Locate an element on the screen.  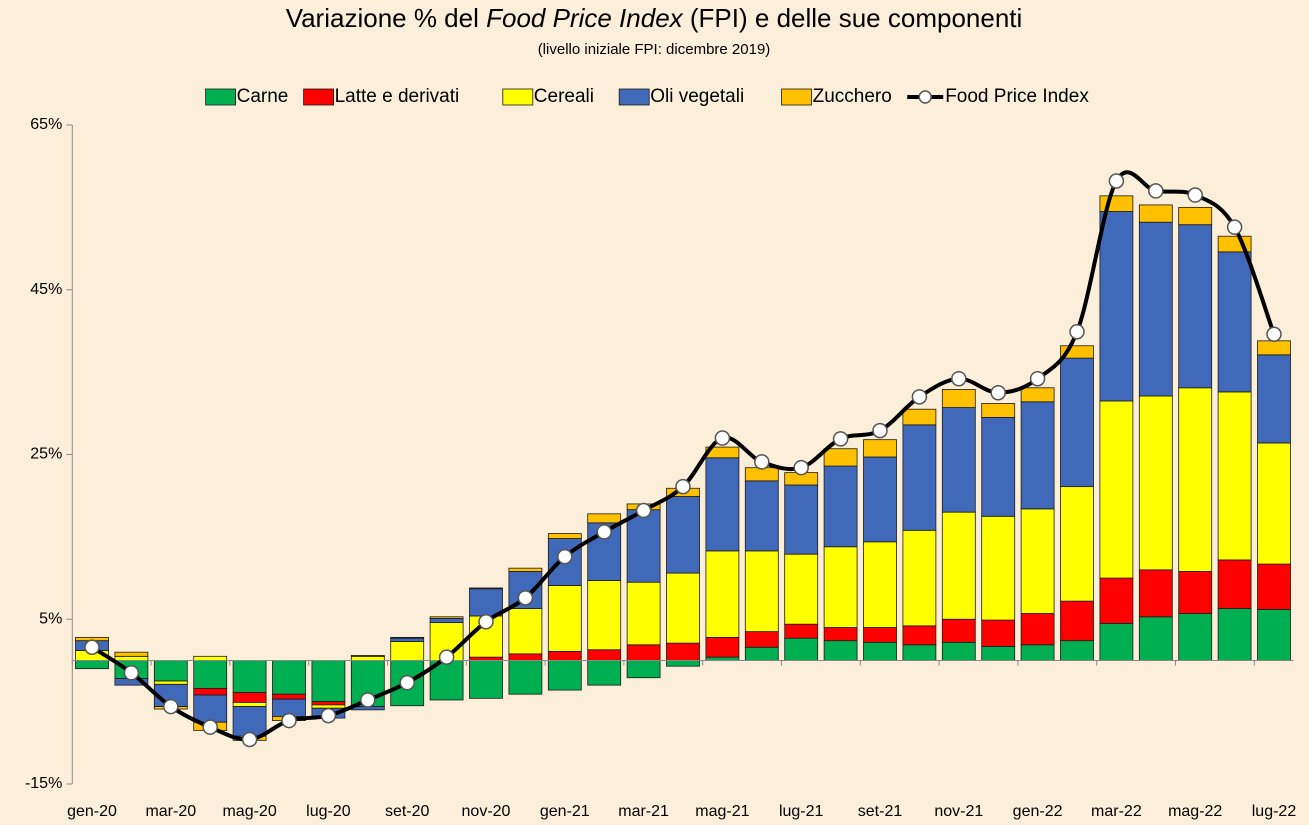
y-tick-label: 65% is located at coordinates (46, 124).